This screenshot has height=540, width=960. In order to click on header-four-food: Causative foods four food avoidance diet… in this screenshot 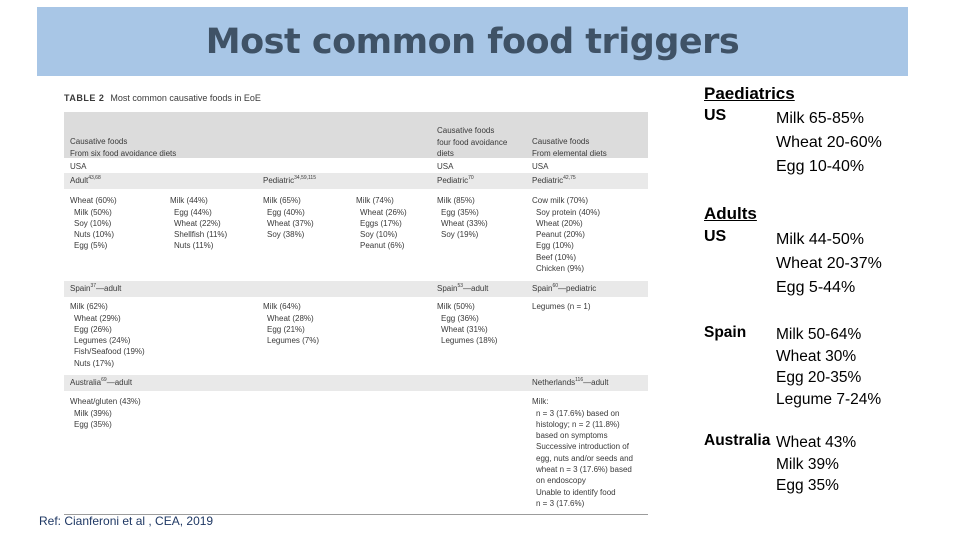, I will do `click(472, 142)`.